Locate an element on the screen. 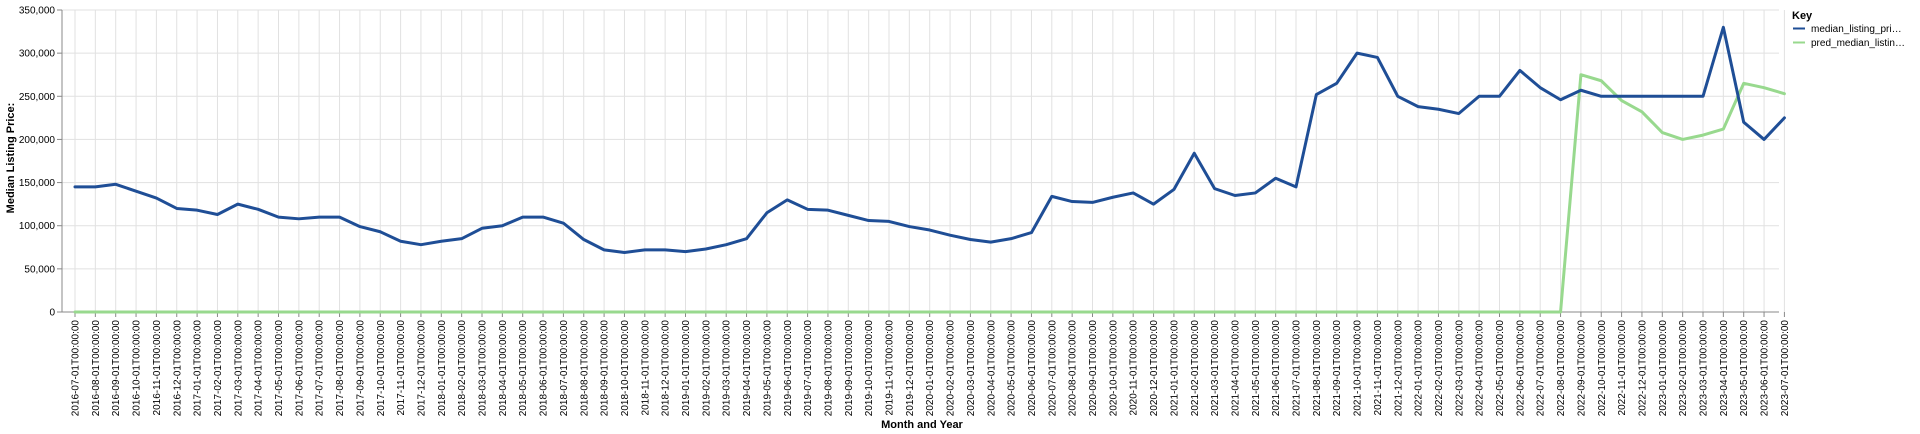  x-tick-label: 2020-03-01T00:00:00 is located at coordinates (971, 368).